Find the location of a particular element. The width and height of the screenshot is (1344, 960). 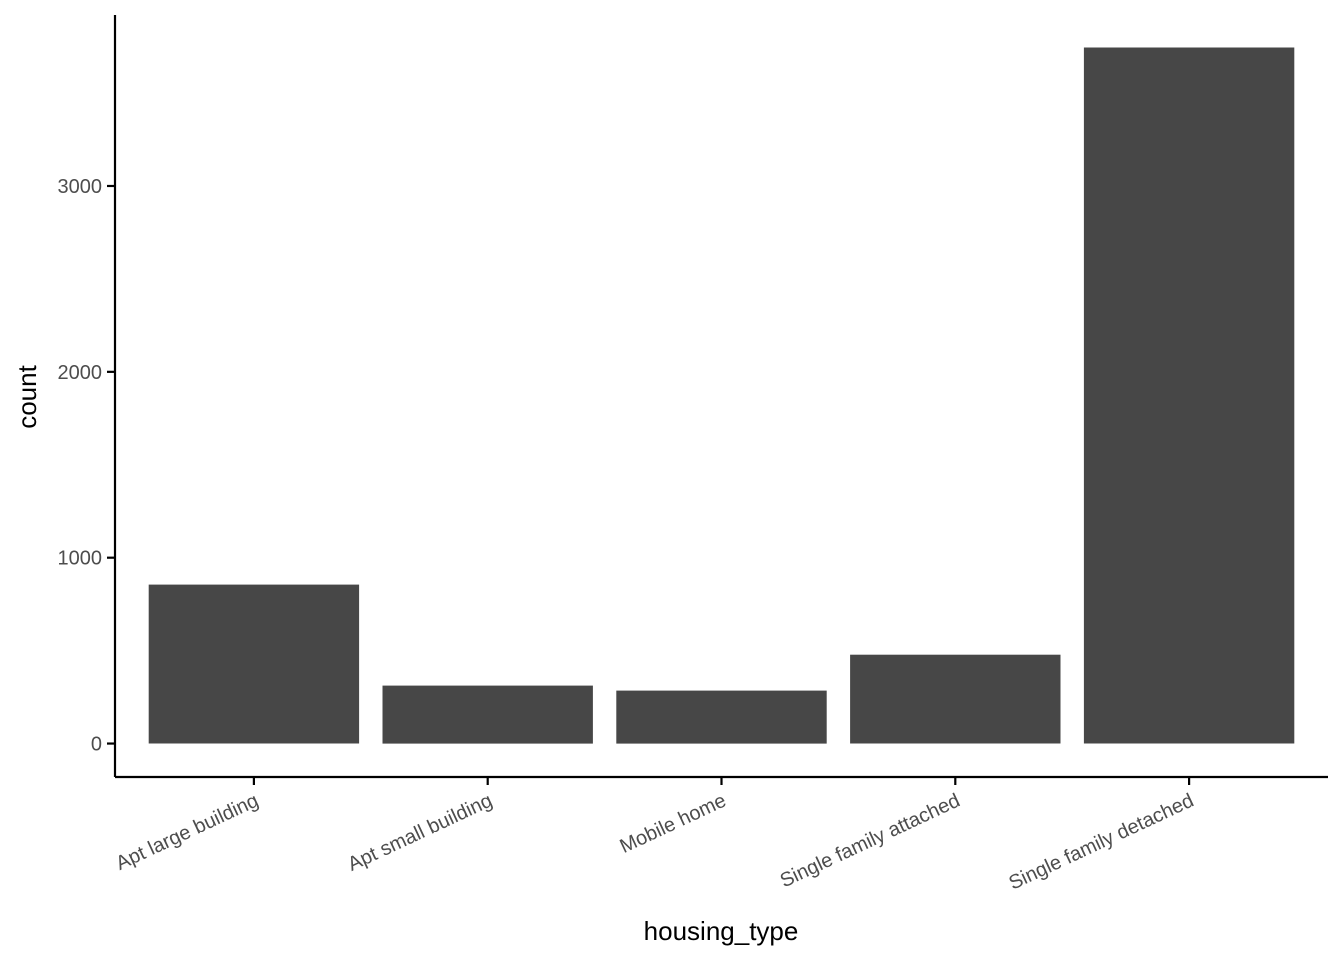

y-tick-label-1: 1000 is located at coordinates (80, 559).